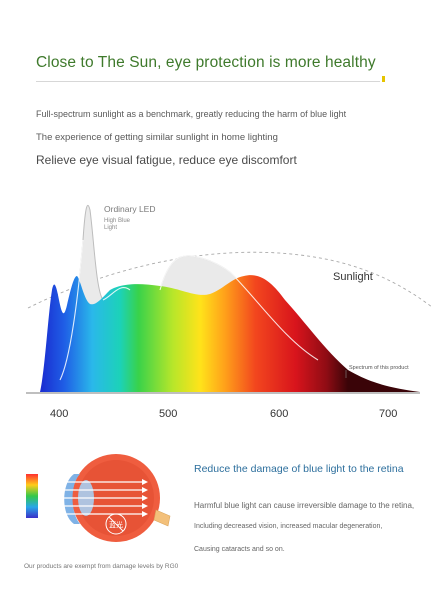 The width and height of the screenshot is (444, 592). Describe the element at coordinates (162, 518) in the screenshot. I see `optic-nerve-icon` at that location.